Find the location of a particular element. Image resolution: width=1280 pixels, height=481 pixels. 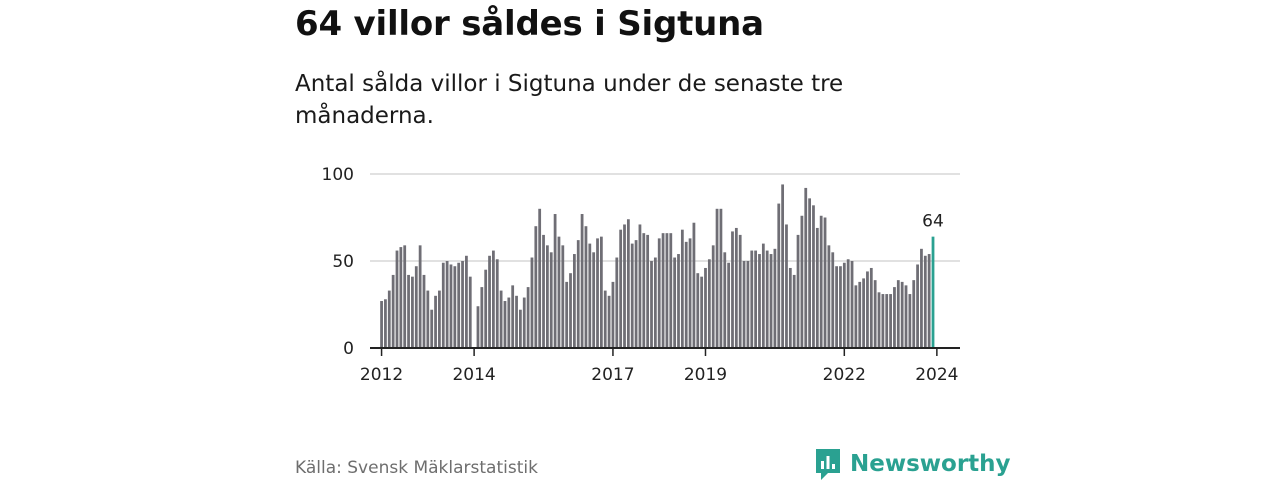

x-tick-label-2024: 2024 is located at coordinates (936, 375).